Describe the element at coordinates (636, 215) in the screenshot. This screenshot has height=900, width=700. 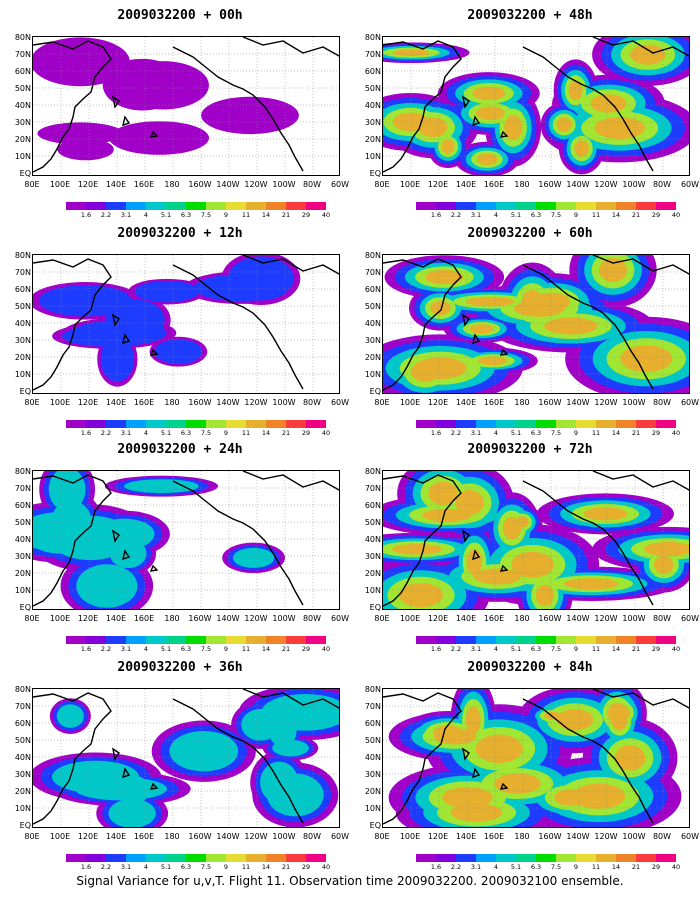
I see `colorbar-label: 21` at that location.